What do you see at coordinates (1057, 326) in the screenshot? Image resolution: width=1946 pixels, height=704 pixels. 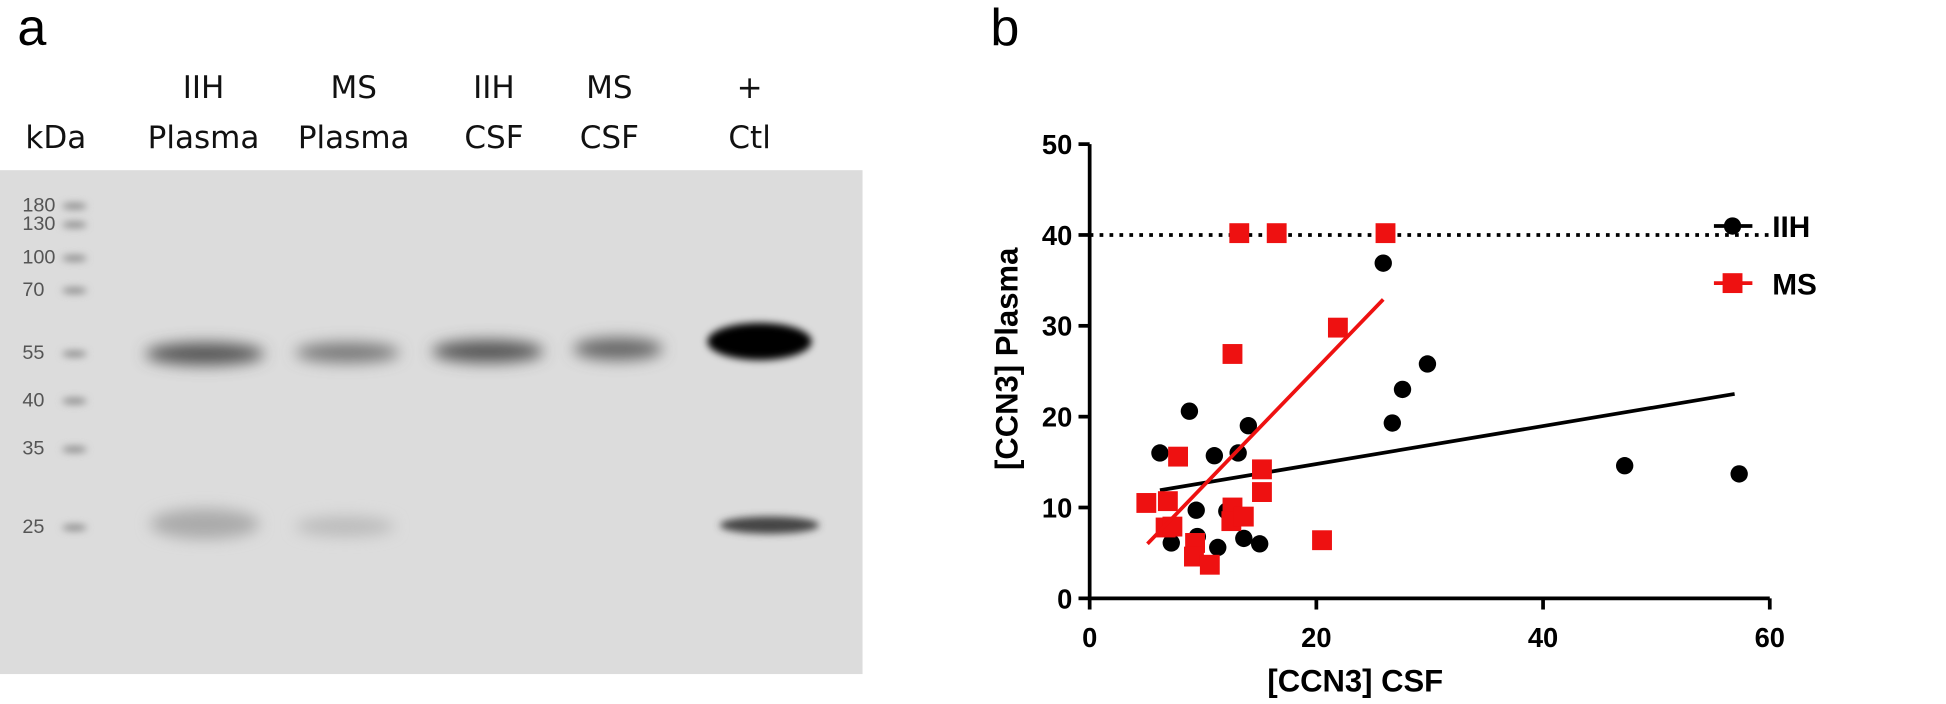 I see `y-tick-label: 30` at bounding box center [1057, 326].